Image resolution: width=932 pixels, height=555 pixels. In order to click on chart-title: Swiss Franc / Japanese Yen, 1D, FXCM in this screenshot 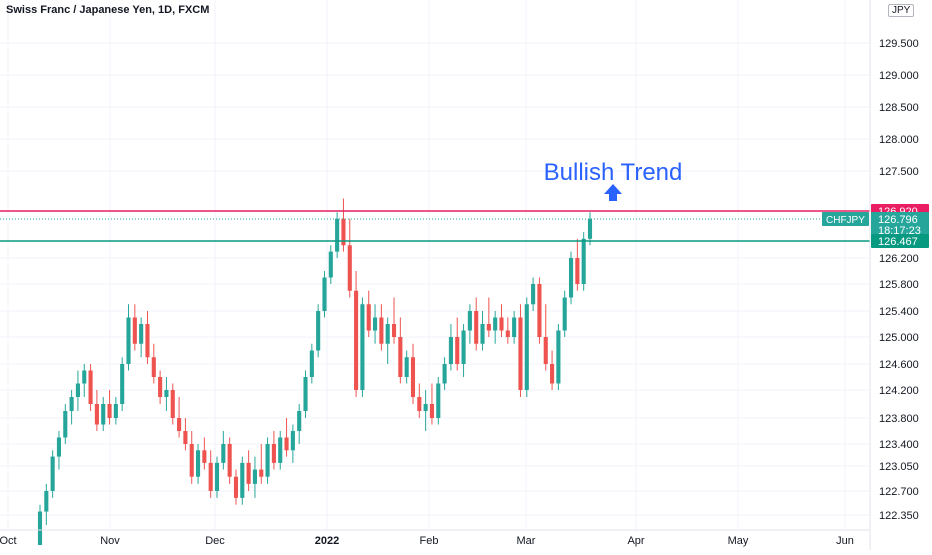, I will do `click(108, 10)`.